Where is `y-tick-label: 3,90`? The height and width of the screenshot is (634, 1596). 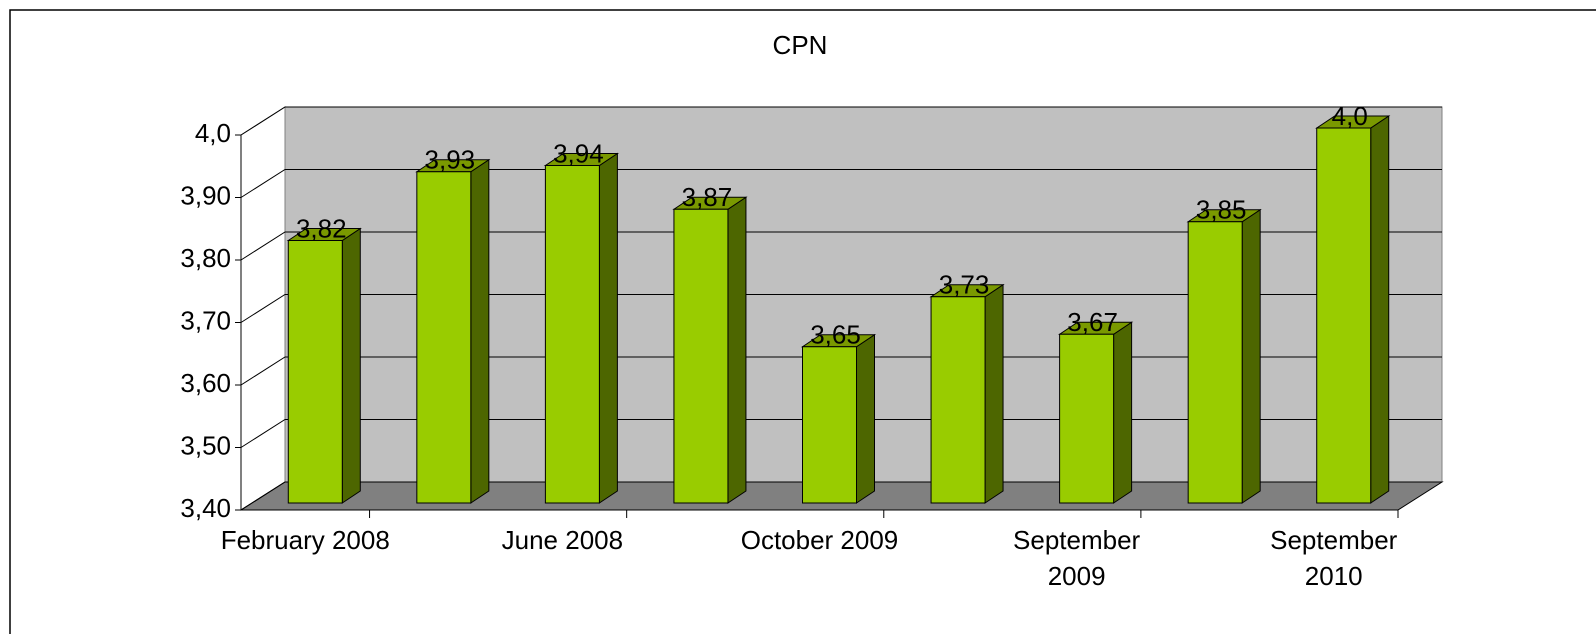
y-tick-label: 3,90 is located at coordinates (205, 195).